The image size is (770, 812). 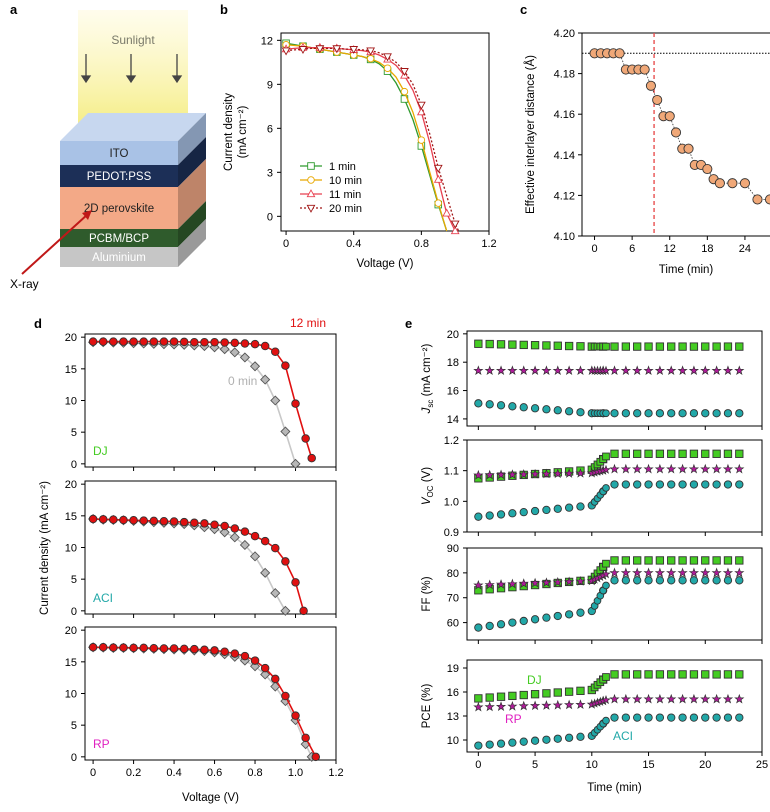 What do you see at coordinates (453, 717) in the screenshot?
I see `chart-e-ytick-label: 13` at bounding box center [453, 717].